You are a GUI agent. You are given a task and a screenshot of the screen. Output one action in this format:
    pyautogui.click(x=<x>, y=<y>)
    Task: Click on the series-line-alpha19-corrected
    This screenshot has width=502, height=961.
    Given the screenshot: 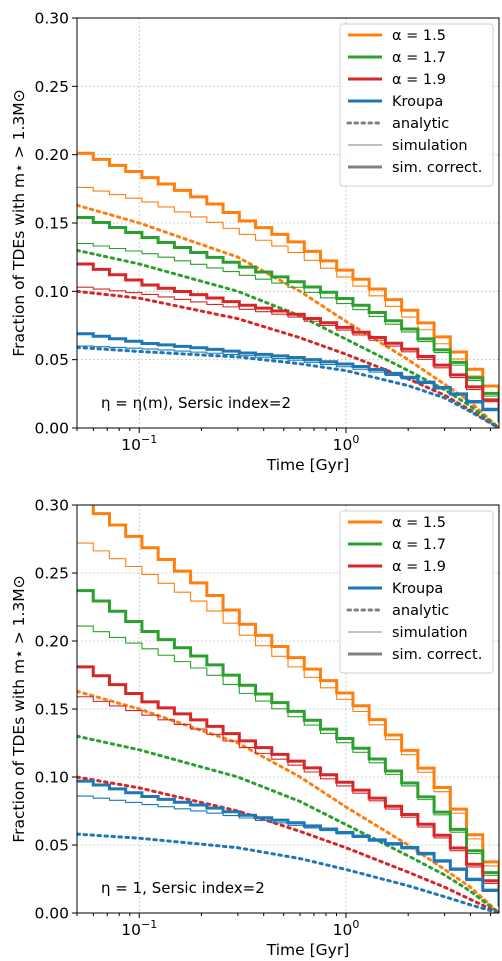 What is the action you would take?
    pyautogui.click(x=288, y=341)
    